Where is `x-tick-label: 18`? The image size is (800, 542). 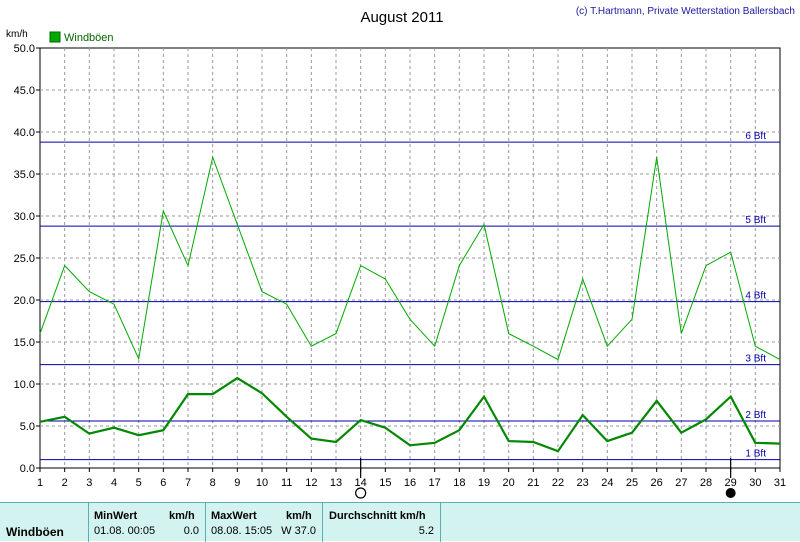 x-tick-label: 18 is located at coordinates (459, 483).